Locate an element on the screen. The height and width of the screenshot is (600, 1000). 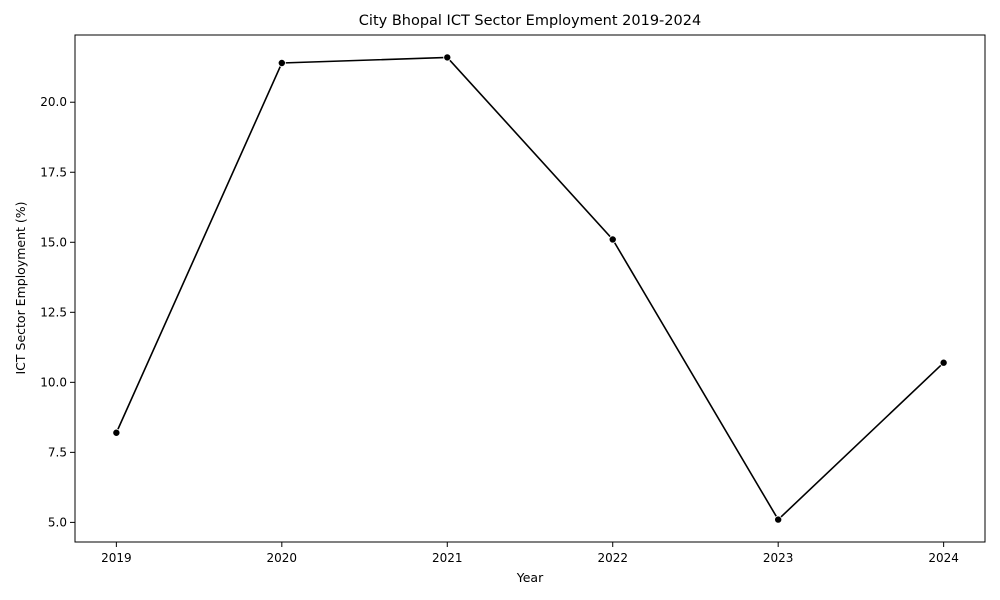
y-tick-label: 12.5 is located at coordinates (53, 312).